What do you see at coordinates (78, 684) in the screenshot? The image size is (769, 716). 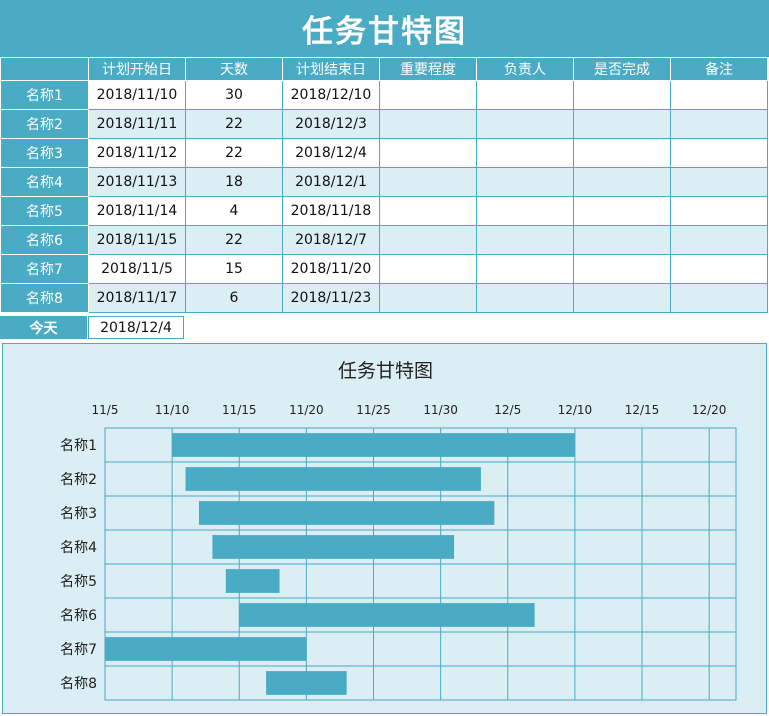 I see `y-category-label: 名称8` at bounding box center [78, 684].